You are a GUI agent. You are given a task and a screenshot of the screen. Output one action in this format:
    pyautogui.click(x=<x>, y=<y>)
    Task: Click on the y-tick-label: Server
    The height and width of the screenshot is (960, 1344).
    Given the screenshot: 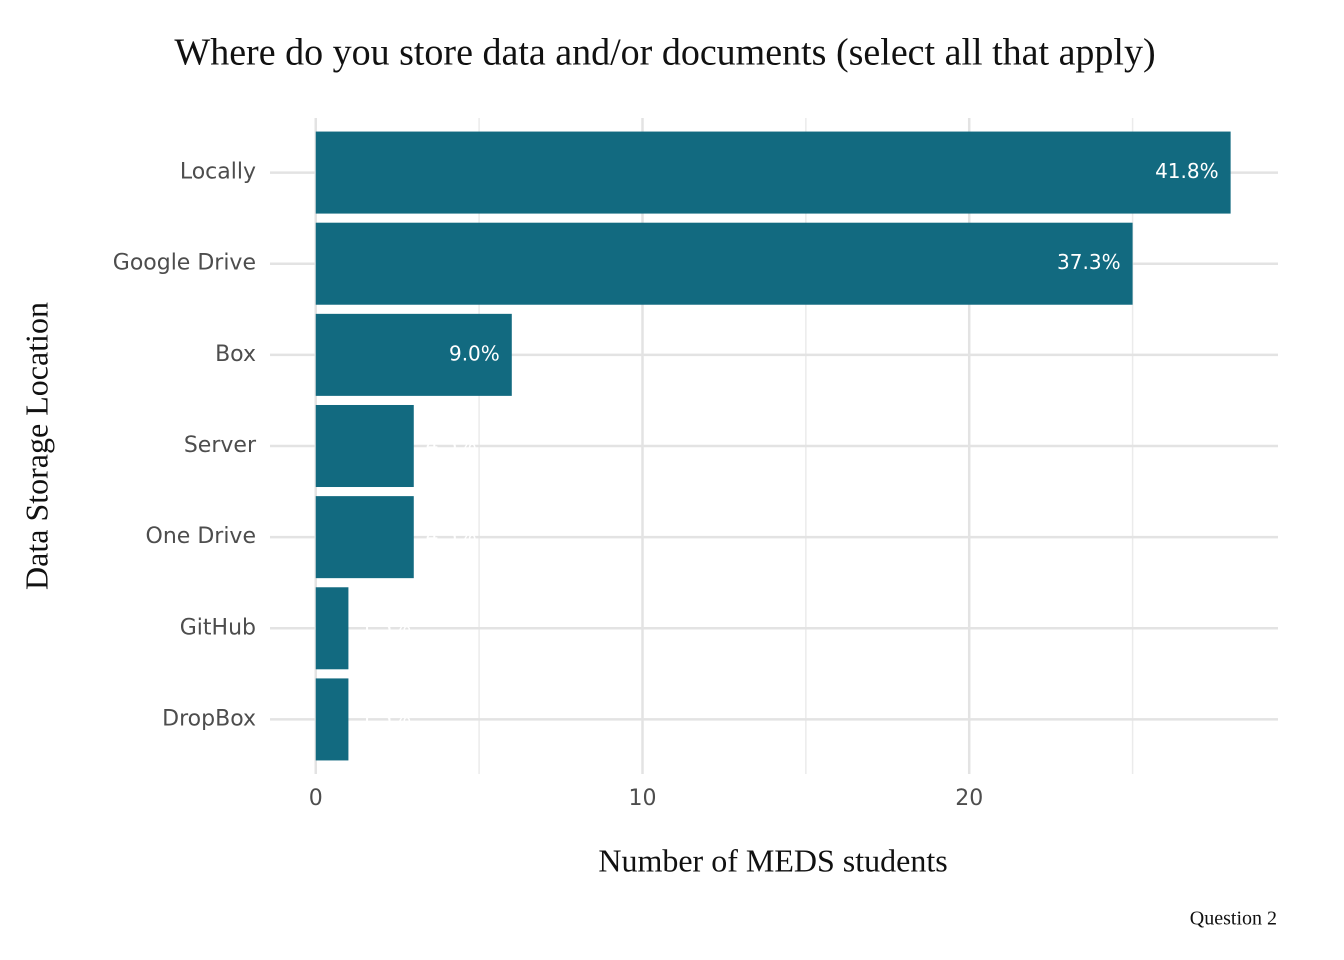 What is the action you would take?
    pyautogui.click(x=220, y=445)
    